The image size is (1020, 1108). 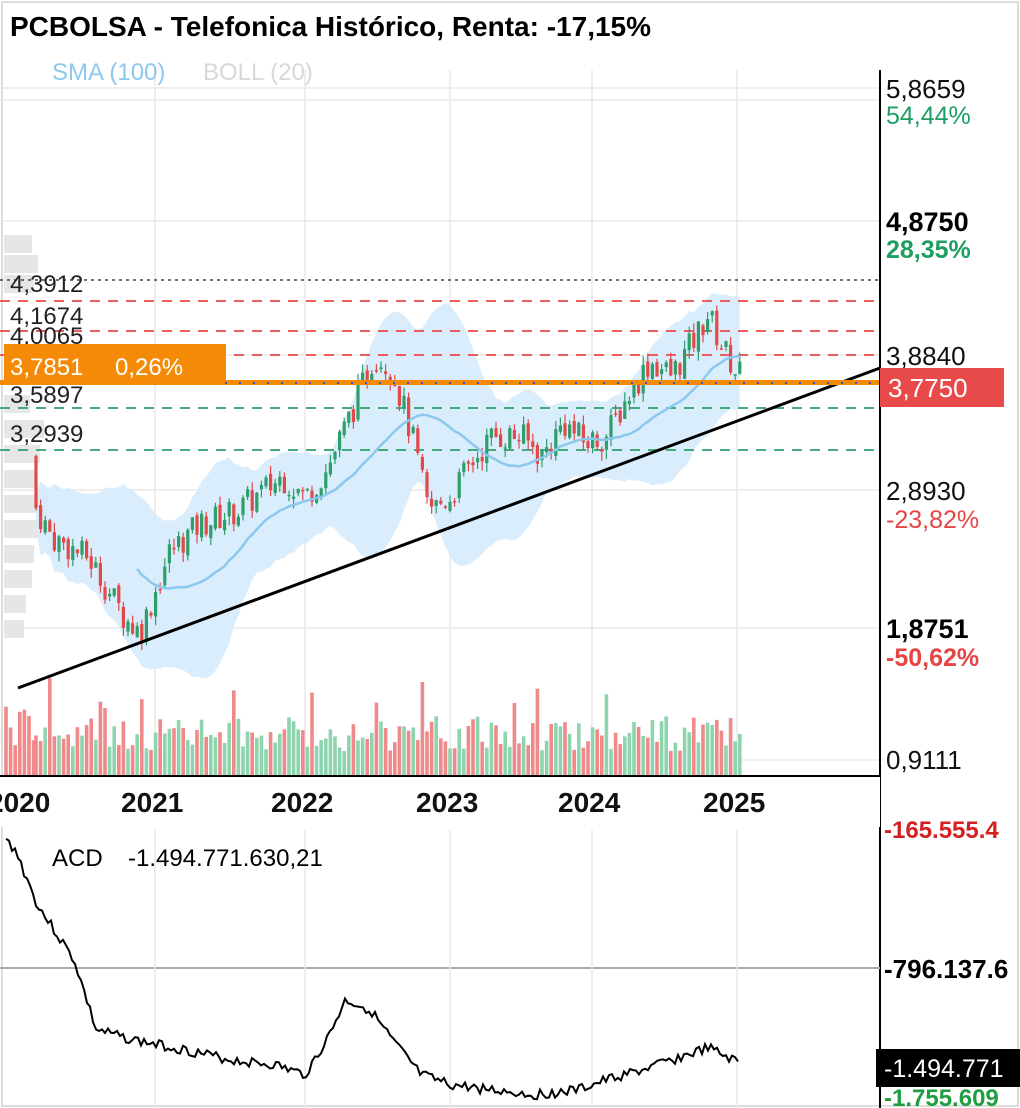 What do you see at coordinates (108, 72) in the screenshot?
I see `indicator-sma-label: SMA (100)` at bounding box center [108, 72].